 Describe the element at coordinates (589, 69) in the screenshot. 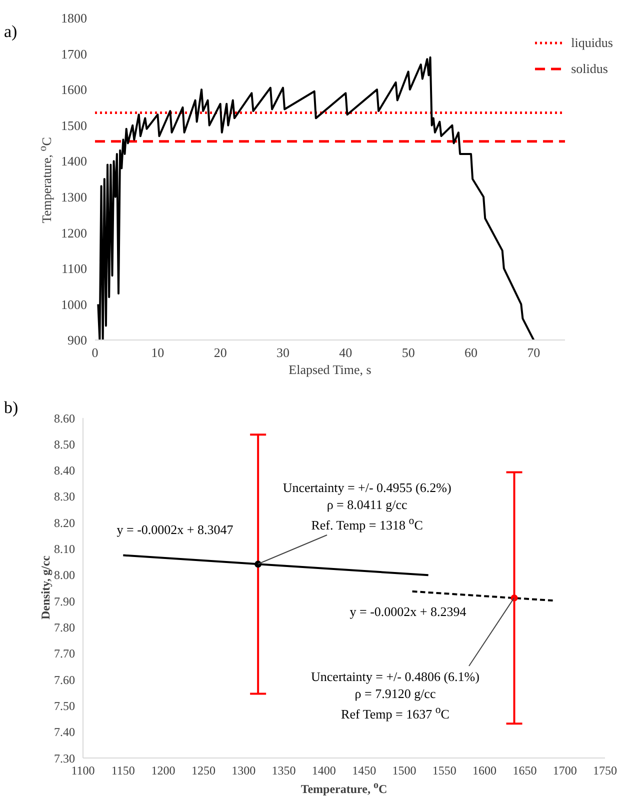

I see `legend-label: solidus` at that location.